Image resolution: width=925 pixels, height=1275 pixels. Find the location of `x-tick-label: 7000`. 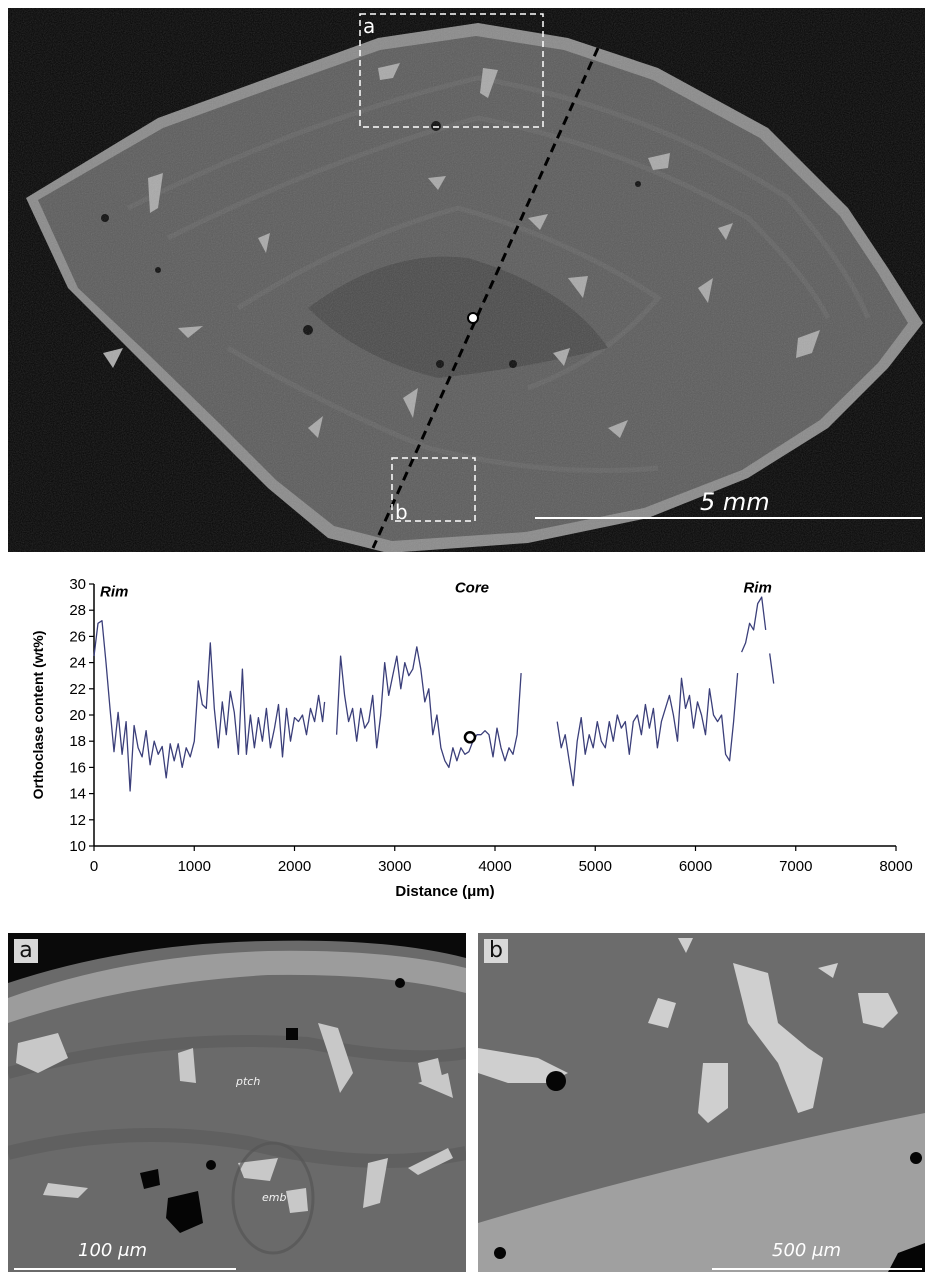

x-tick-label: 7000 is located at coordinates (795, 866).